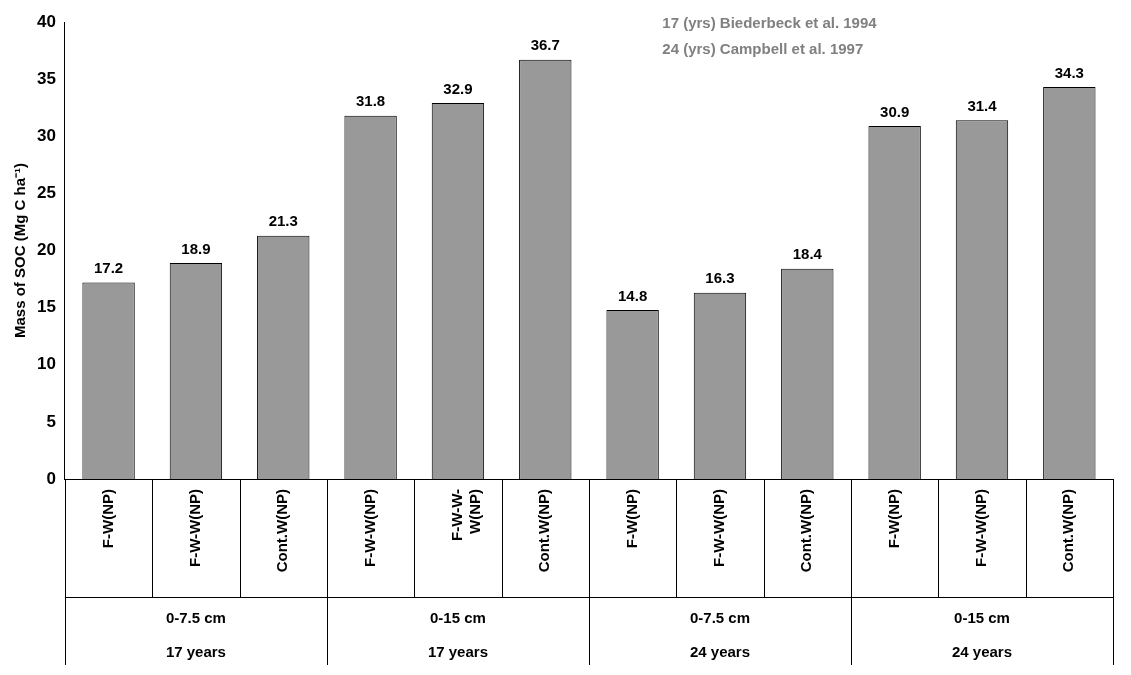 This screenshot has width=1131, height=675. I want to click on y-tick-label: 20, so click(46, 250).